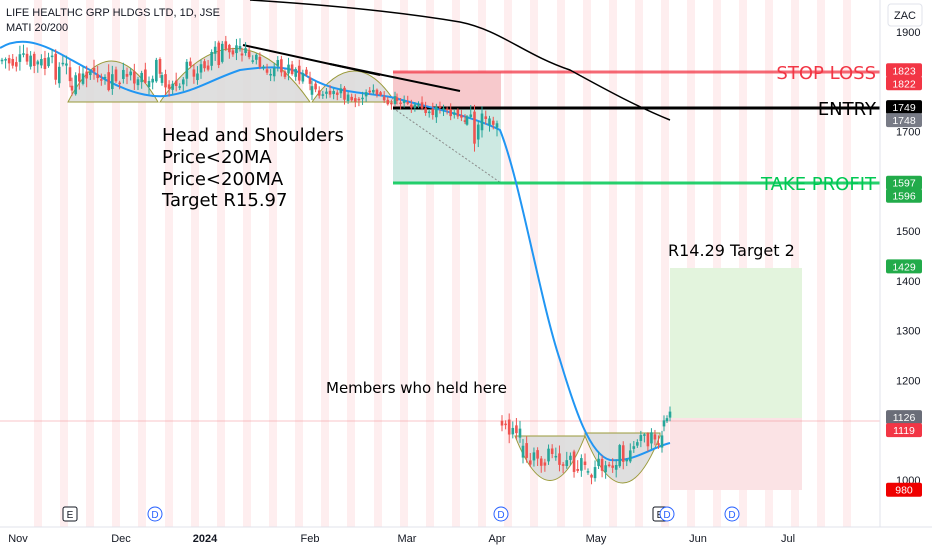 The height and width of the screenshot is (550, 932). What do you see at coordinates (496, 539) in the screenshot?
I see `time-tick-Apr: Apr` at bounding box center [496, 539].